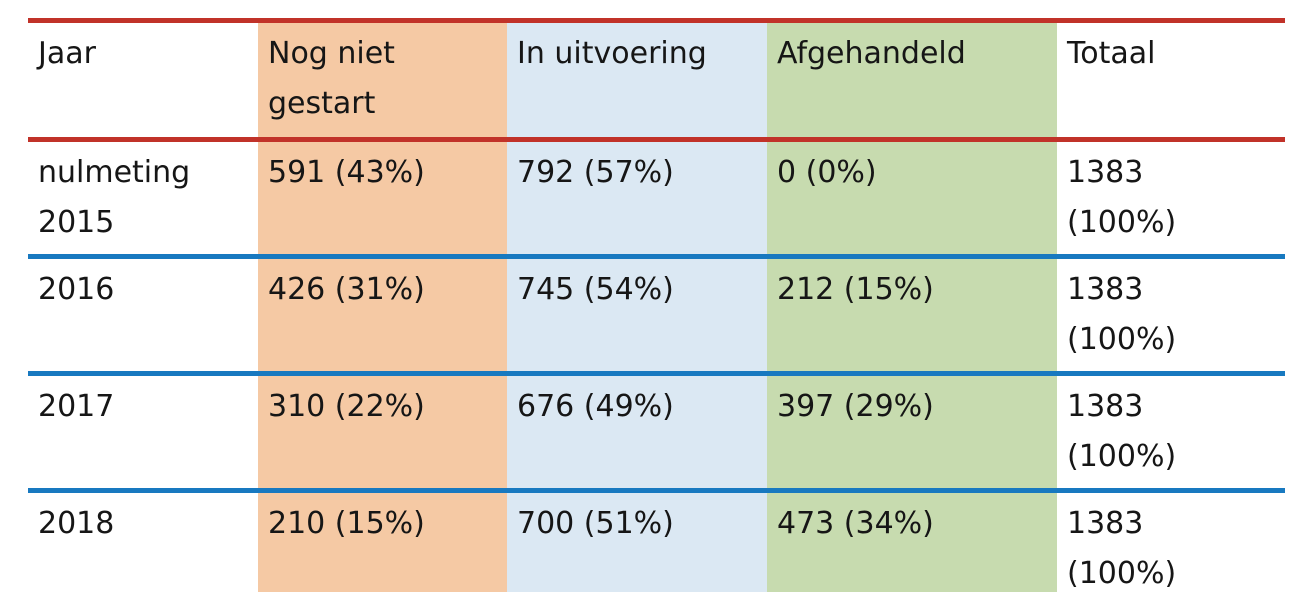 This screenshot has width=1302, height=592. What do you see at coordinates (912, 432) in the screenshot?
I see `cell-afgehandeld: 397 (29%)` at bounding box center [912, 432].